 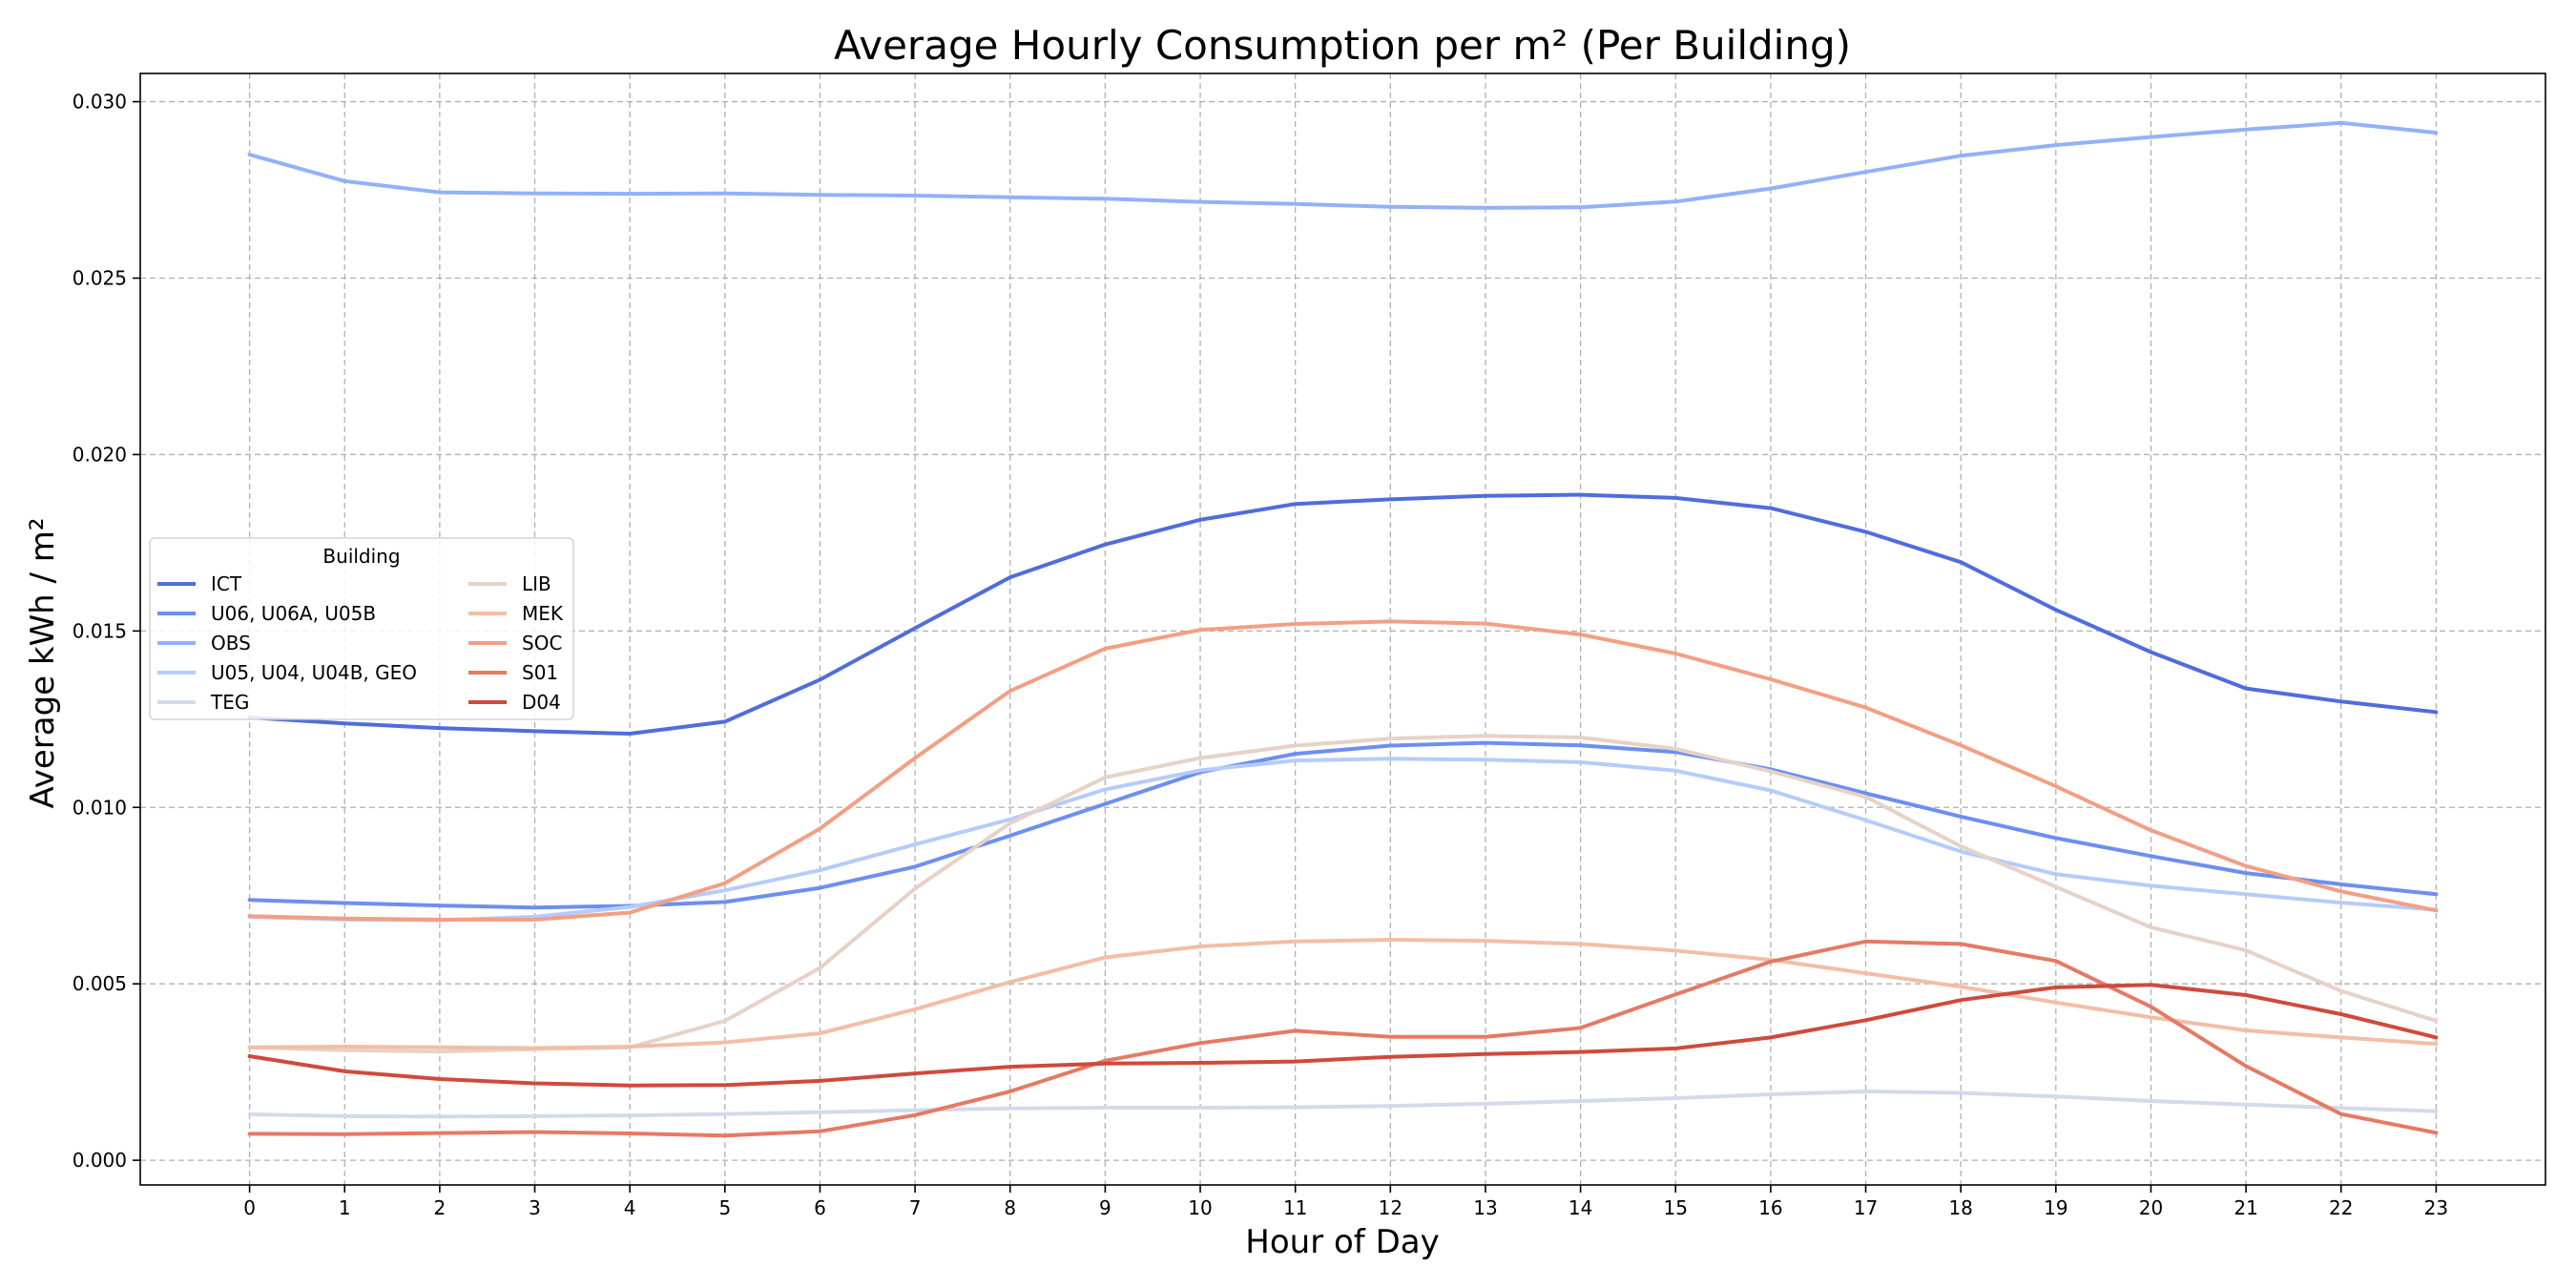 I want to click on x-tick-label: 3, so click(x=535, y=1207).